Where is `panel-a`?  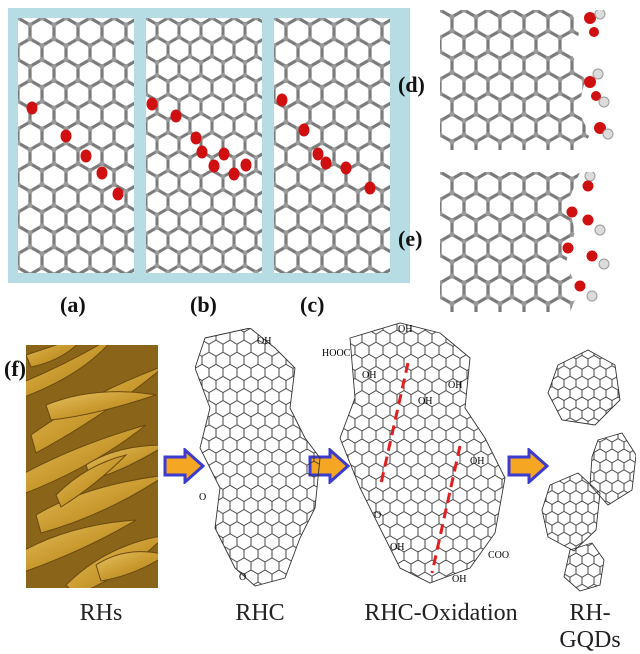 panel-a is located at coordinates (76, 145).